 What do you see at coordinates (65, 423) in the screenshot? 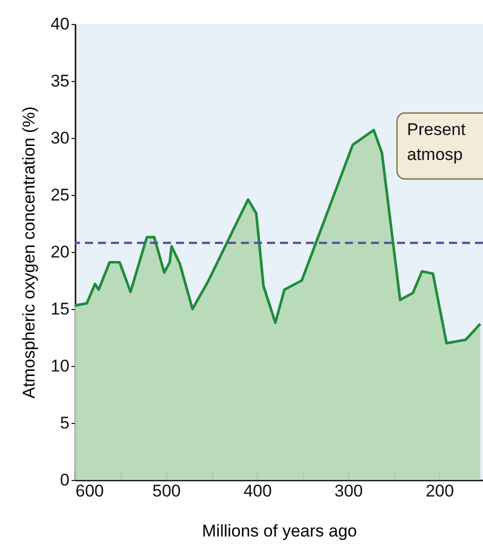
I see `y-tick-label: 5` at bounding box center [65, 423].